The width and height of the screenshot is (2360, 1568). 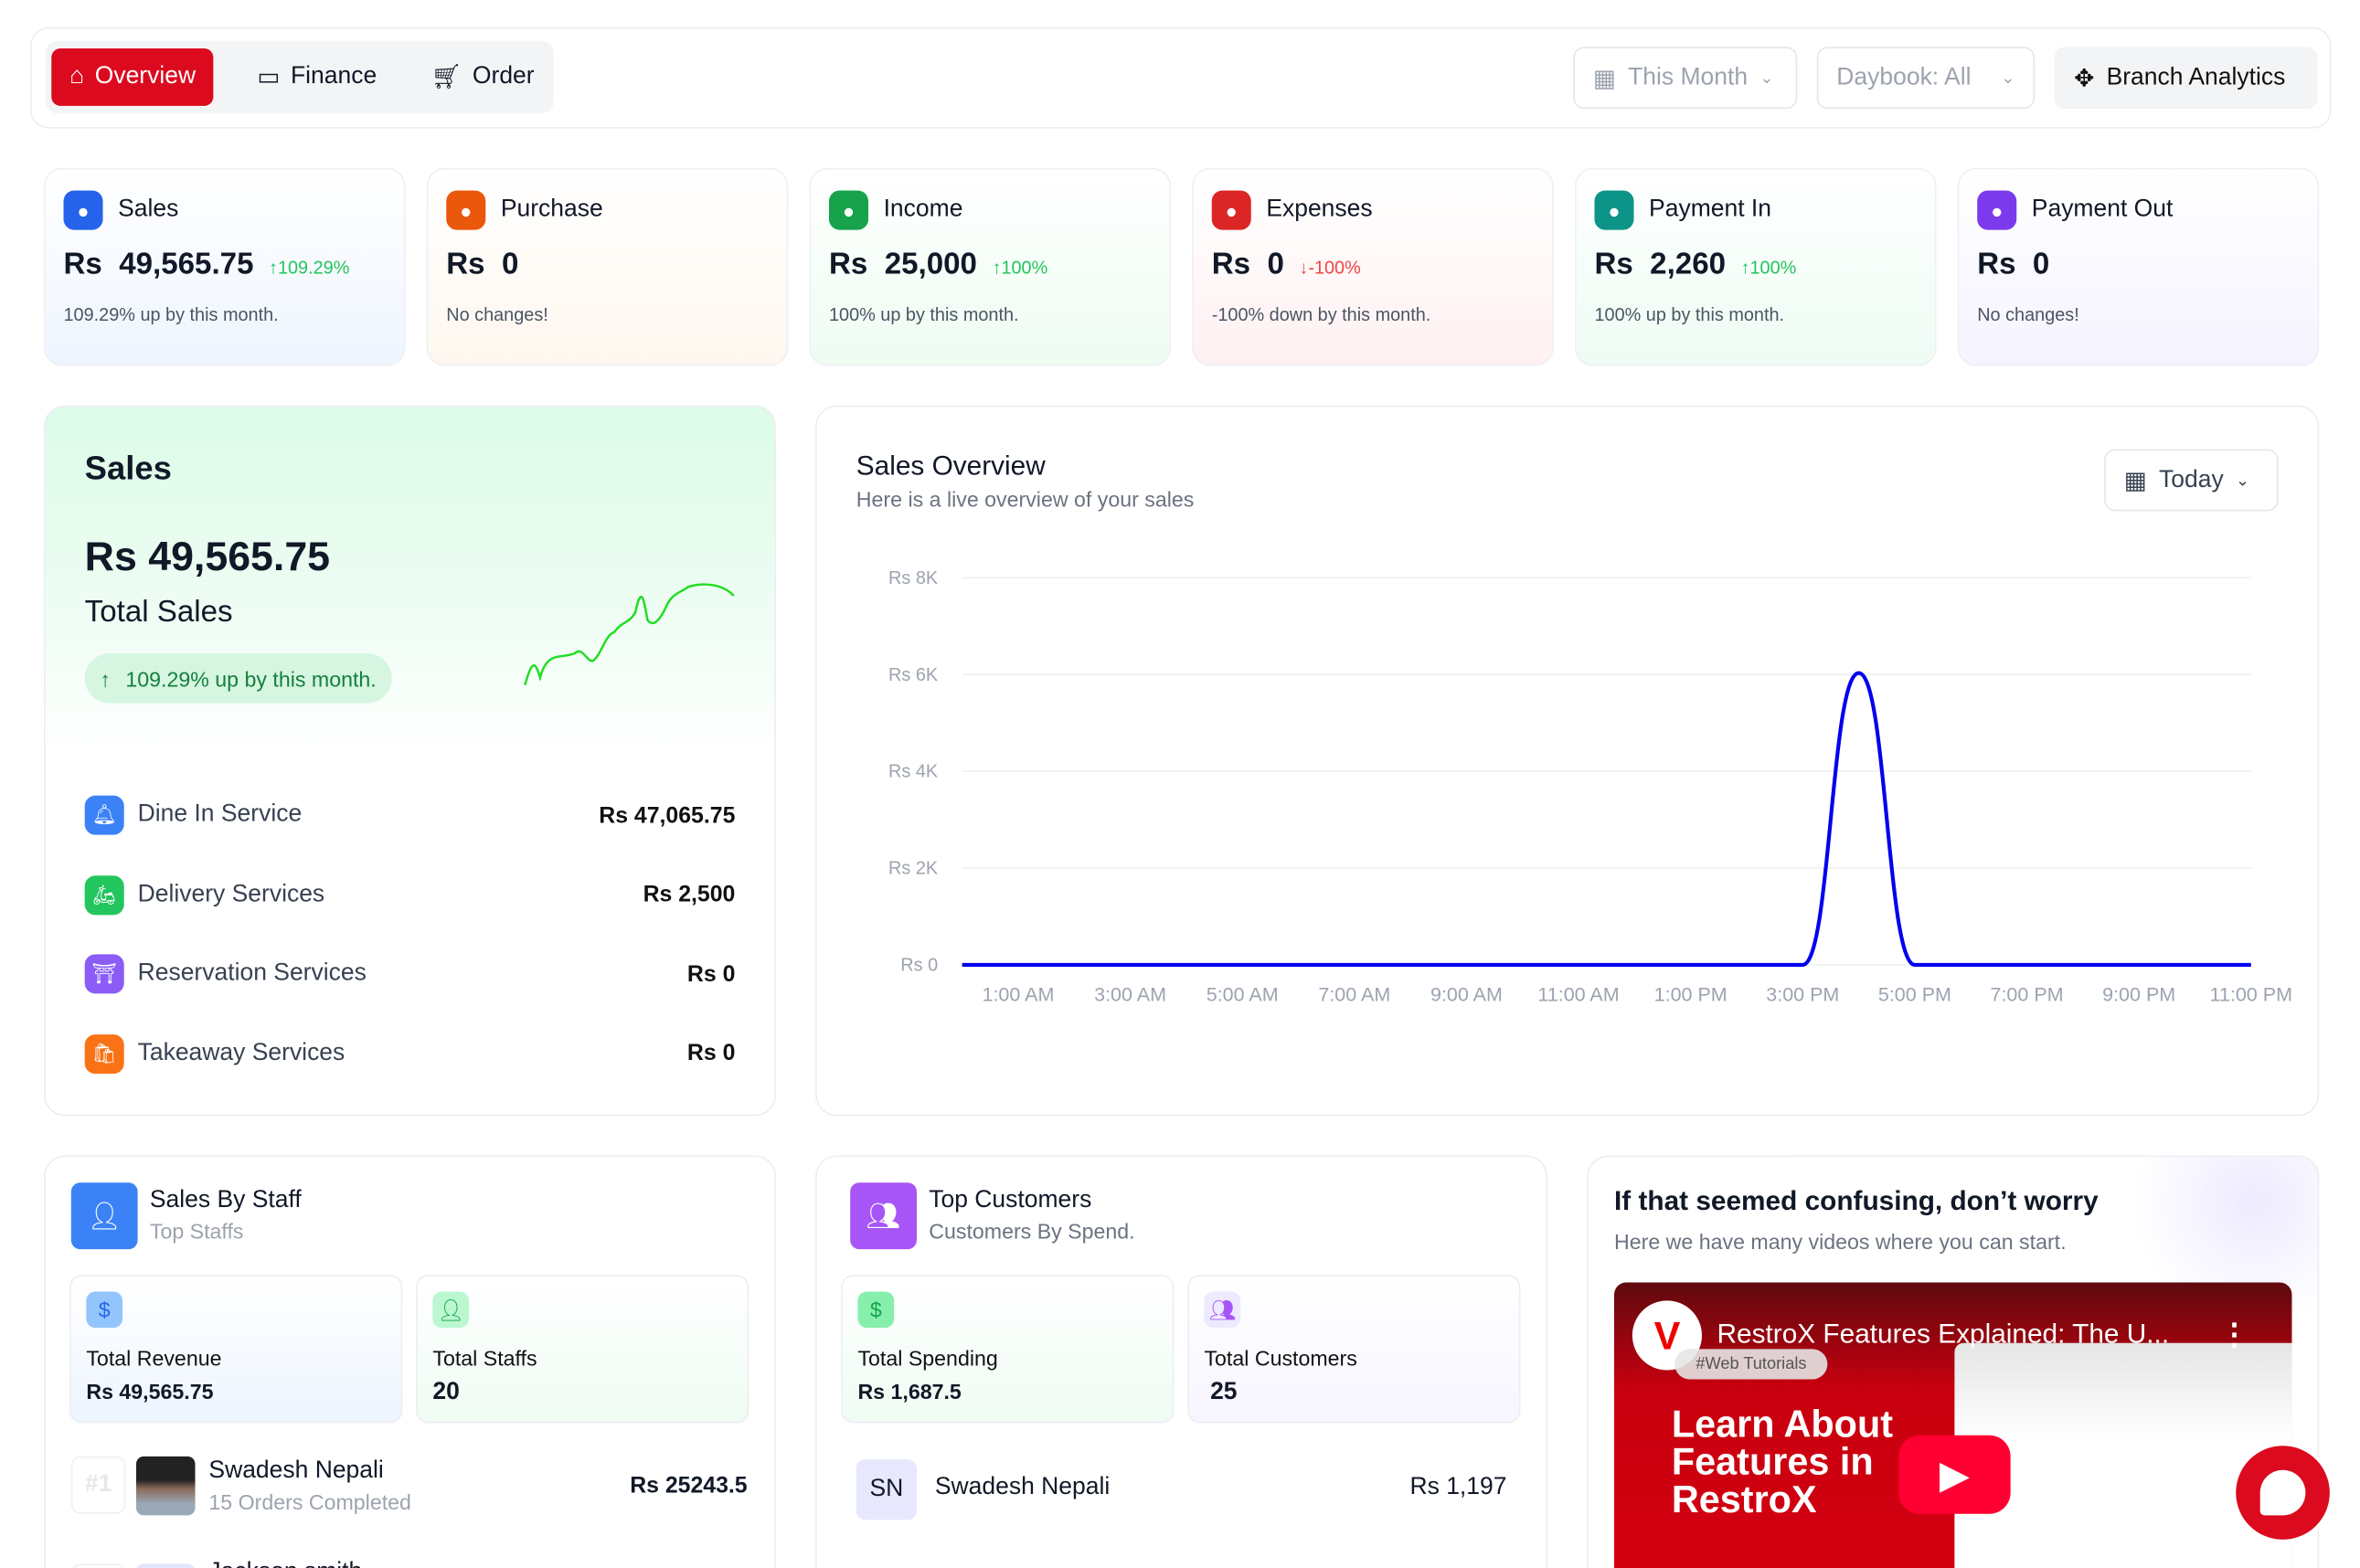 I want to click on x-tick-label: 9:00 AM, so click(x=1466, y=995).